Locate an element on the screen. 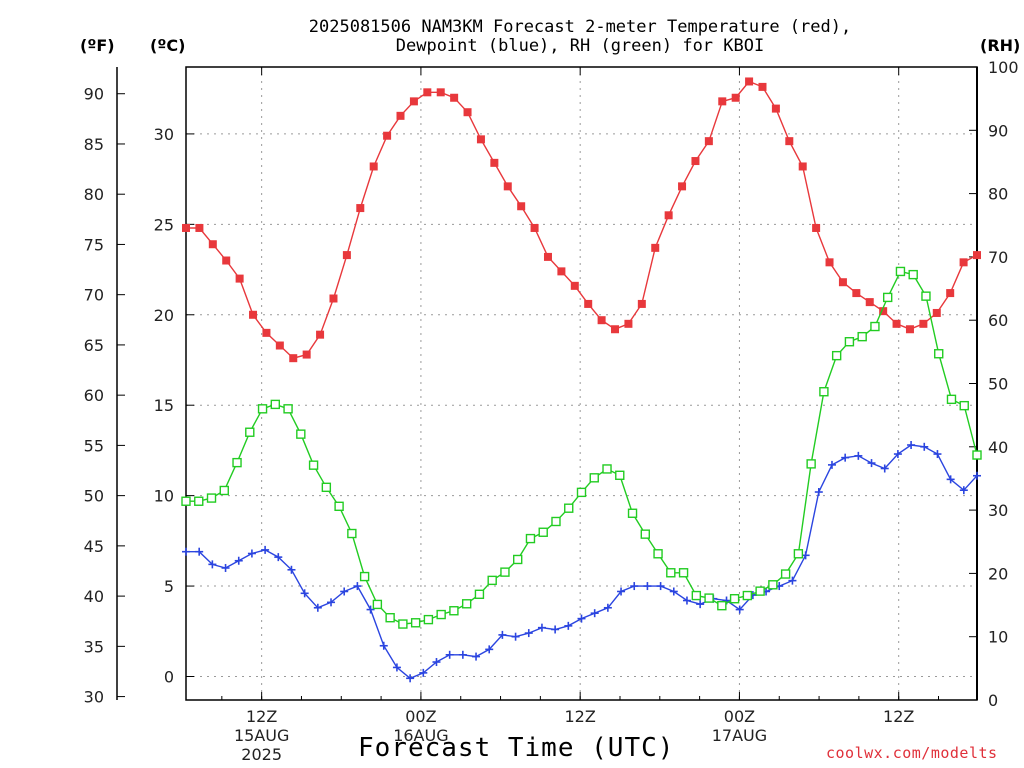  rh-tick-label: 100 is located at coordinates (1003, 67).